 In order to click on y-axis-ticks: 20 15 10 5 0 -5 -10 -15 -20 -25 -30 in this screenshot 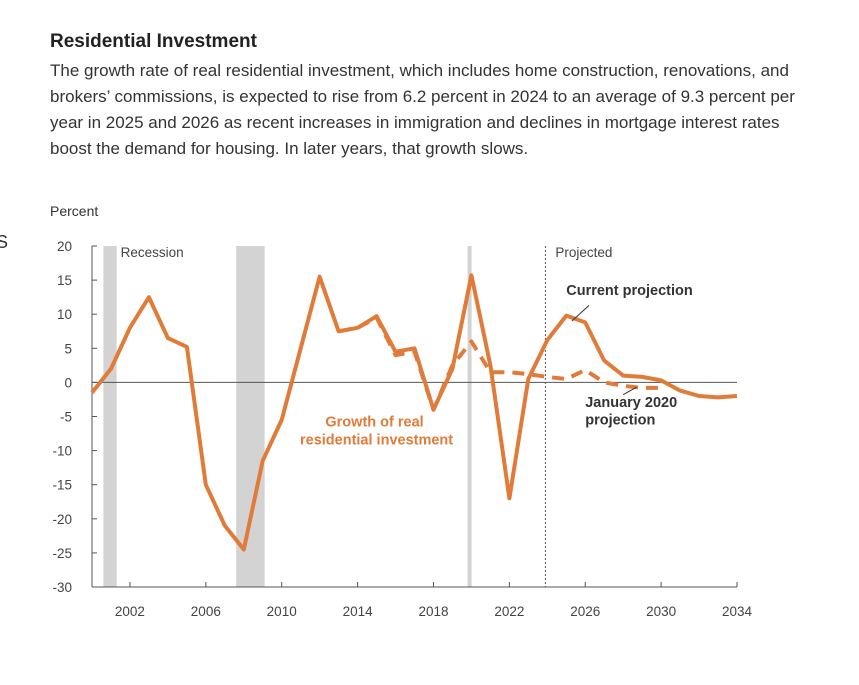, I will do `click(74, 417)`.